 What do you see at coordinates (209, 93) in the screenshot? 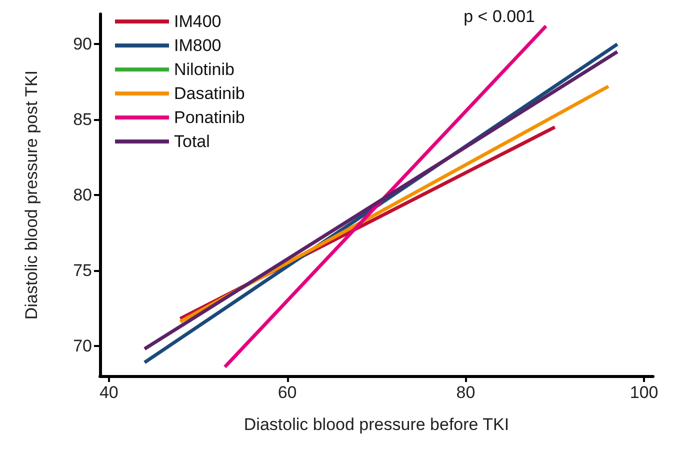
I see `legend-label: Dasatinib` at bounding box center [209, 93].